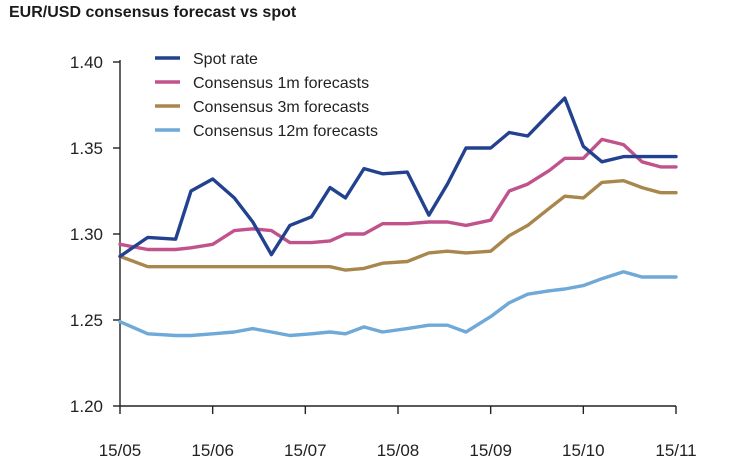 The image size is (750, 463). I want to click on y-axis: 1.20 1.25 1.30 1.35 1.40, so click(95, 234).